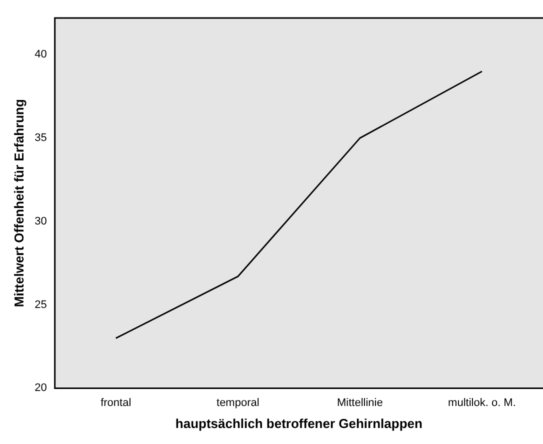 This screenshot has height=444, width=543. Describe the element at coordinates (18, 203) in the screenshot. I see `y-axis-title: Mittelwert Offenheit für Erfahrung` at that location.